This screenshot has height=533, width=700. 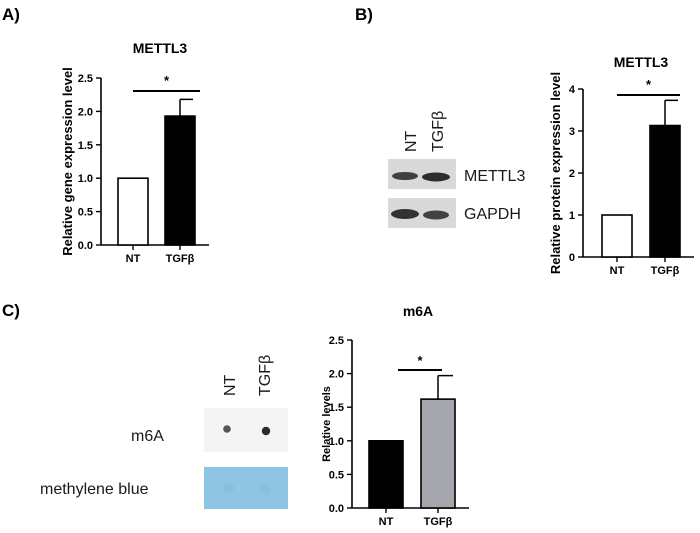 What do you see at coordinates (85, 179) in the screenshot?
I see `chart-a-ytick-label: 1.0` at bounding box center [85, 179].